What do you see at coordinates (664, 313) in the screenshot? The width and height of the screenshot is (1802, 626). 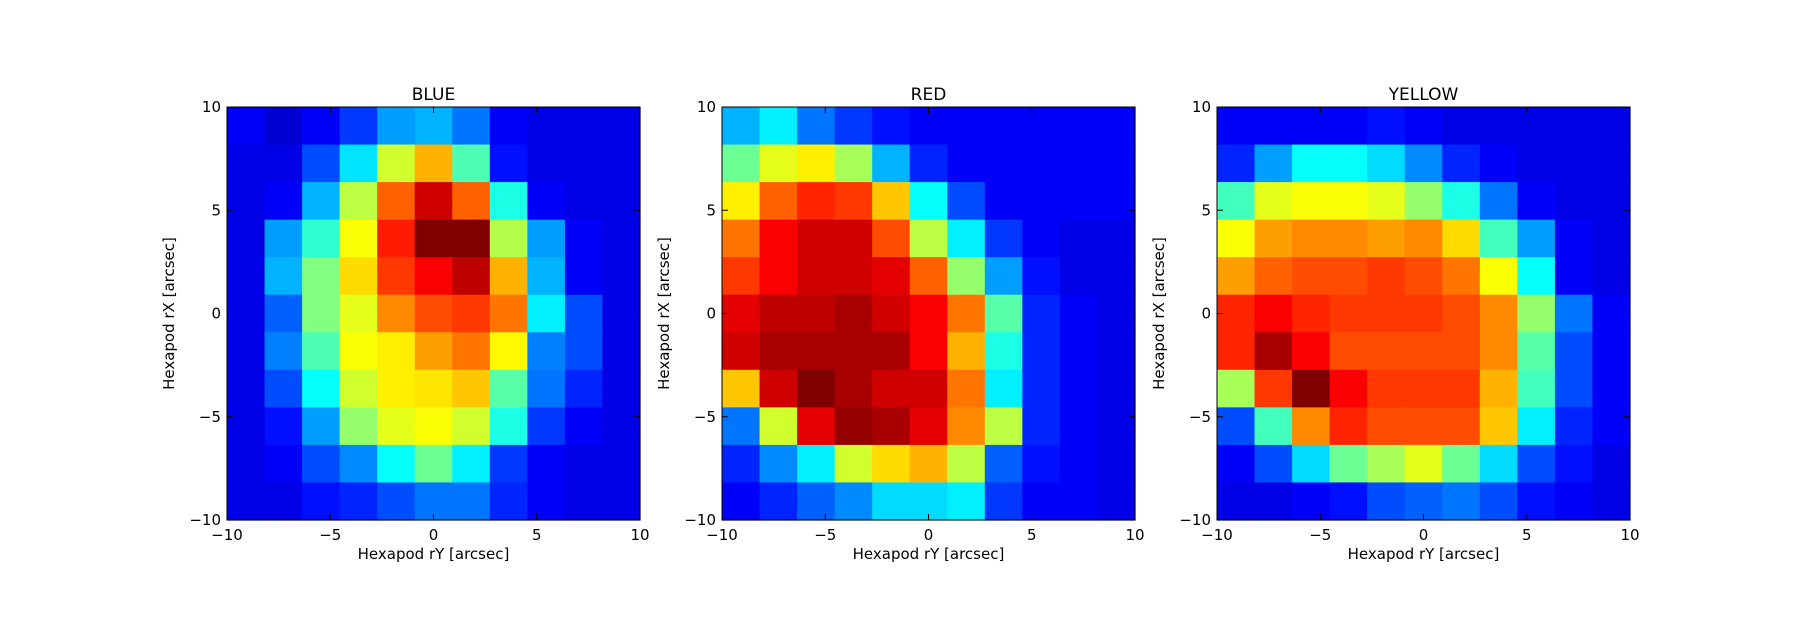 I see `y-axis-label: Hexapod rX [arcsec]` at bounding box center [664, 313].